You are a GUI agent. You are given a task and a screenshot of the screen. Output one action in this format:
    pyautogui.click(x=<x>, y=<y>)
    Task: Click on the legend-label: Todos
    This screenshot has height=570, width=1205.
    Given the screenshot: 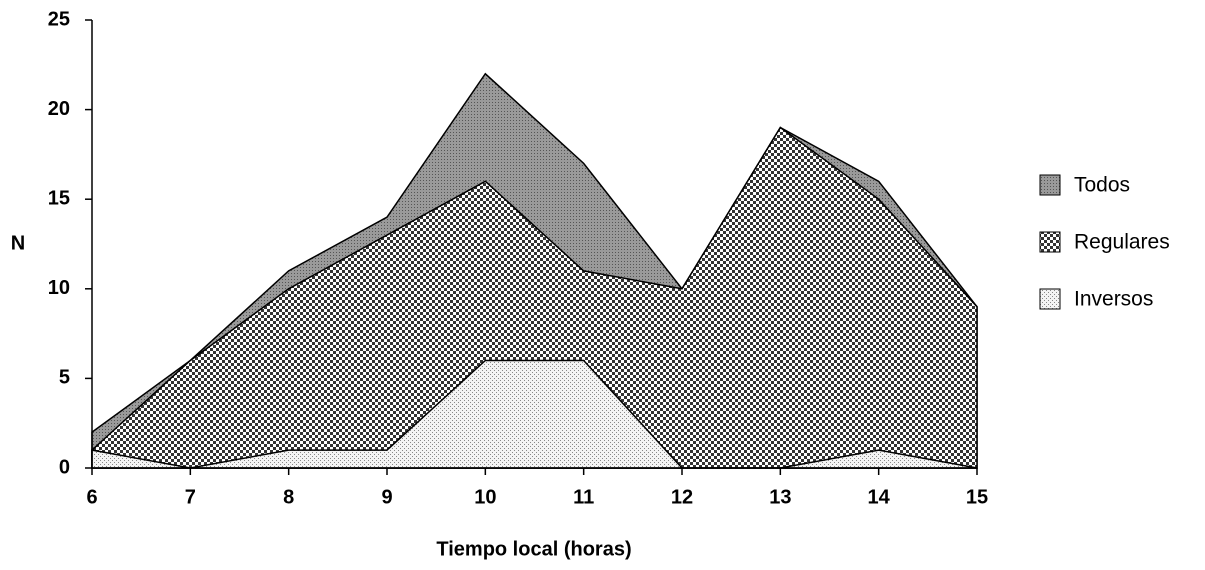 What is the action you would take?
    pyautogui.click(x=1102, y=185)
    